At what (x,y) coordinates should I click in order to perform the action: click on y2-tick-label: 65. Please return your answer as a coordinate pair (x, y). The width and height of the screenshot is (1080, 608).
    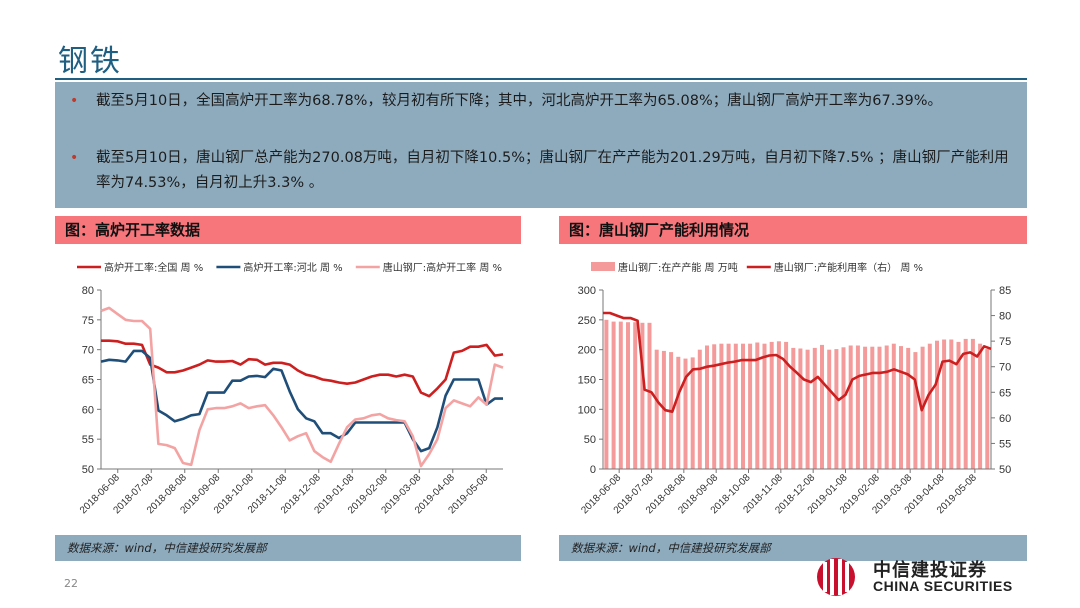
    Looking at the image, I should click on (1005, 393).